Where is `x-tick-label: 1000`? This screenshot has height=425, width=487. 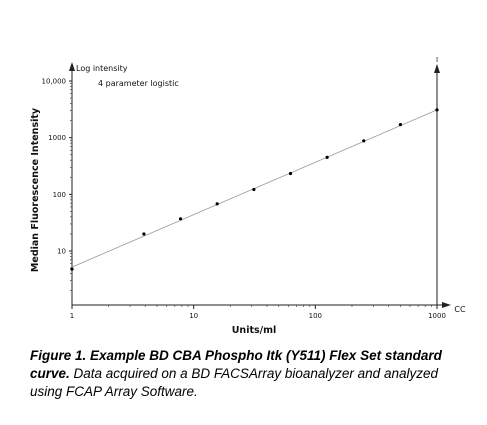
x-tick-label: 1000 is located at coordinates (437, 316).